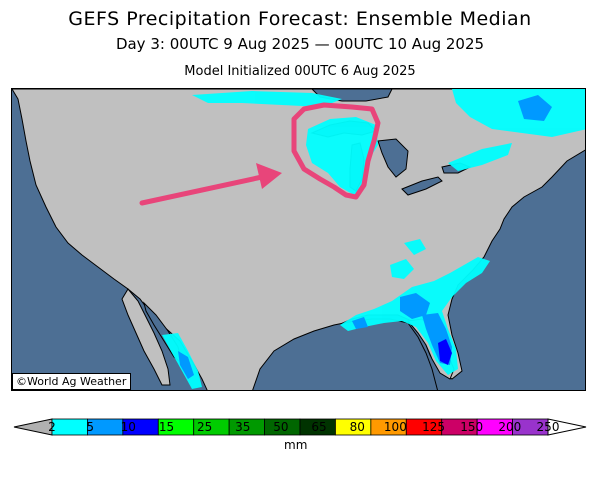 The image size is (600, 486). Describe the element at coordinates (243, 427) in the screenshot. I see `legend-tick-label: 35` at that location.